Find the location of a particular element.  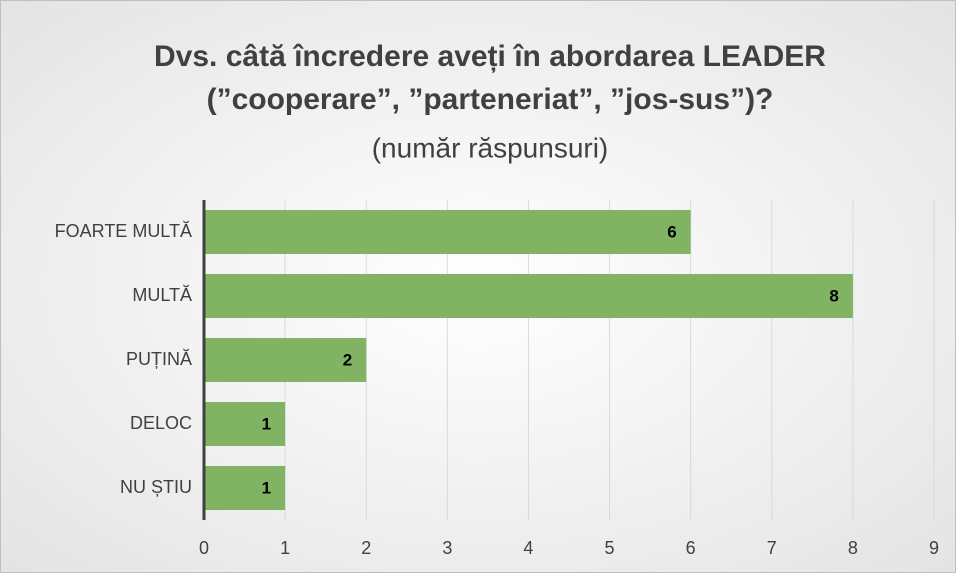

x-tick-label: 8 is located at coordinates (853, 548).